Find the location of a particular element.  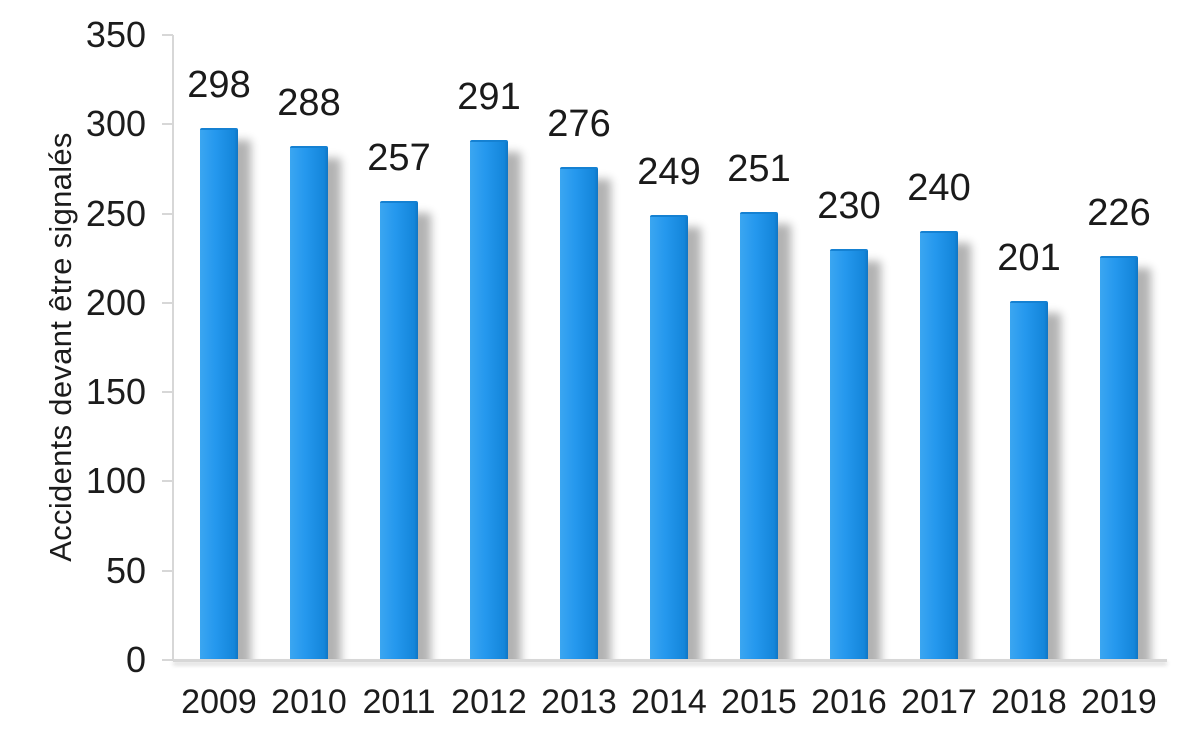

y-tick-label: 0 is located at coordinates (135, 659).